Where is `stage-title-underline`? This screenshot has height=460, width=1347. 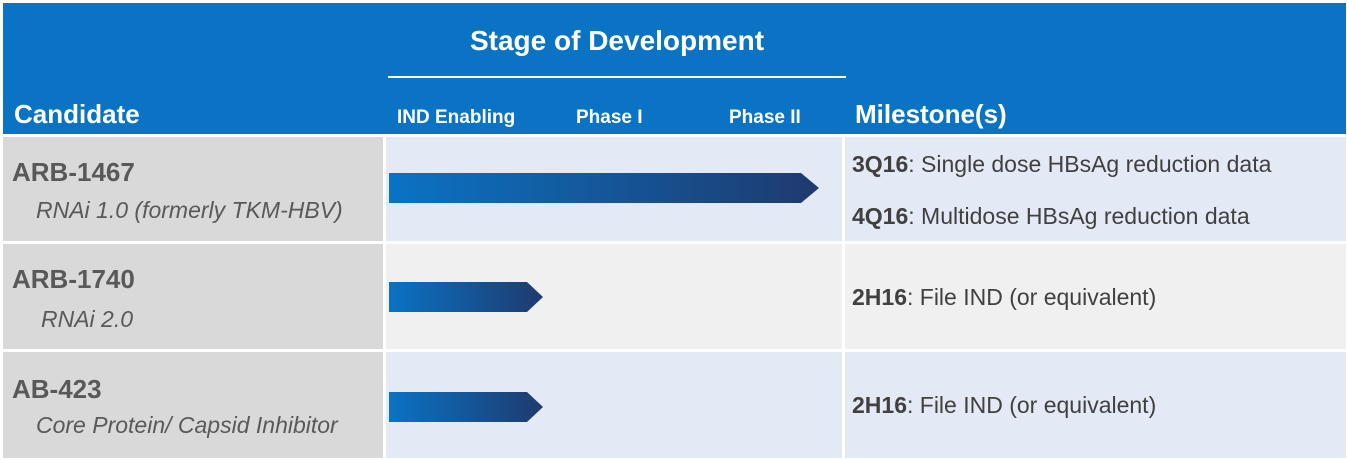 stage-title-underline is located at coordinates (617, 77).